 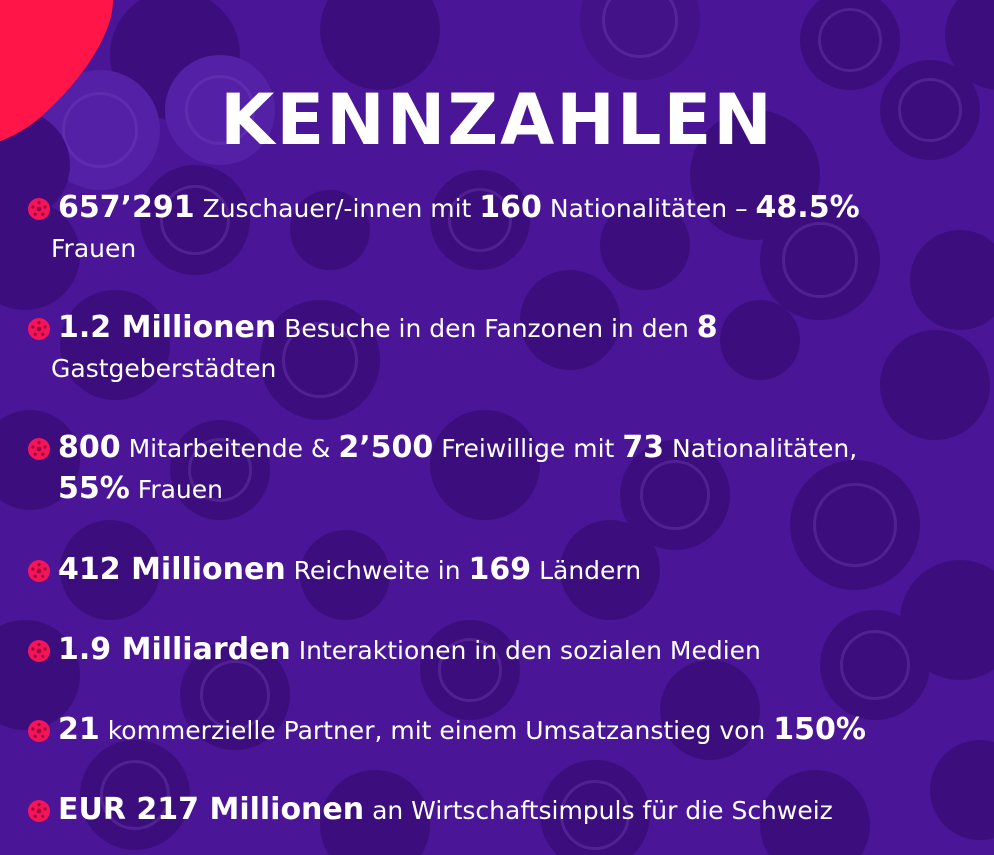 I want to click on fact-text: Besuche in den Fanzonen in den, so click(x=486, y=328).